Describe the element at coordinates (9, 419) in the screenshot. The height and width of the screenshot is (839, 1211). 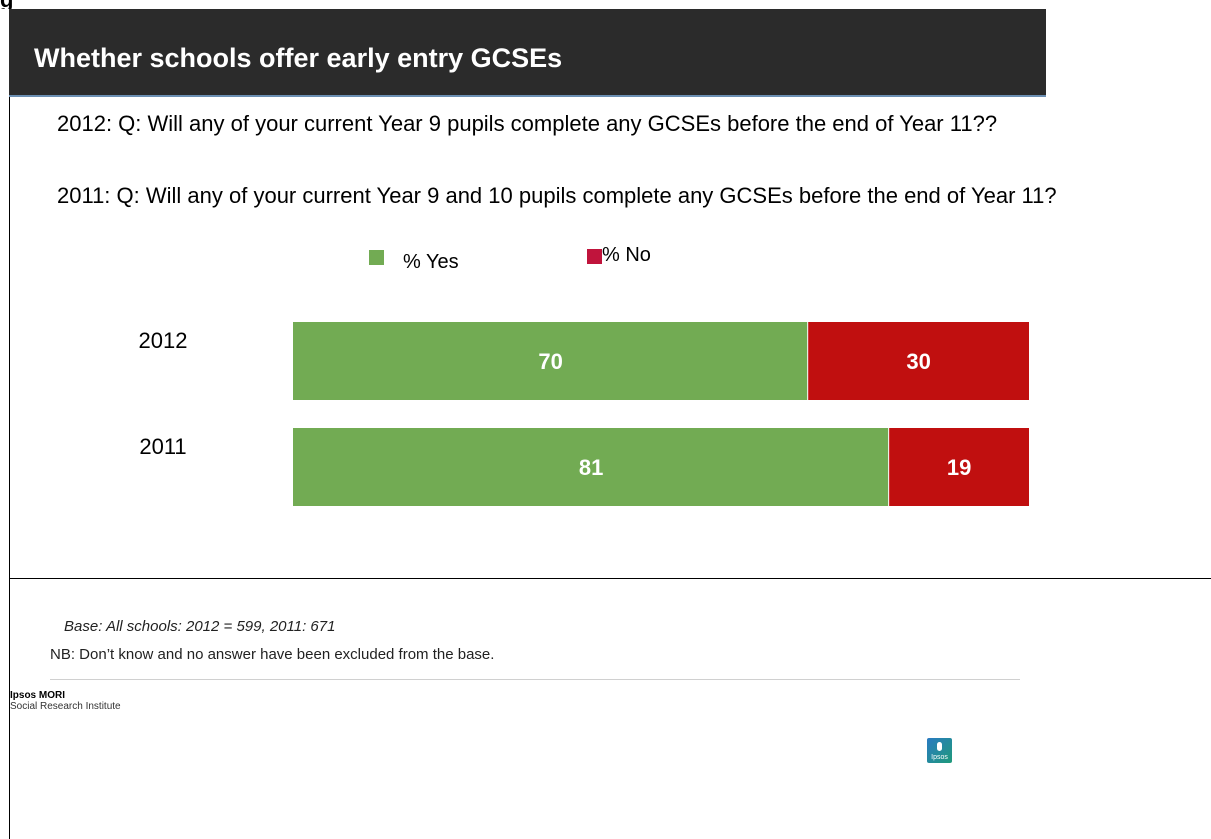
I see `left-border-line` at that location.